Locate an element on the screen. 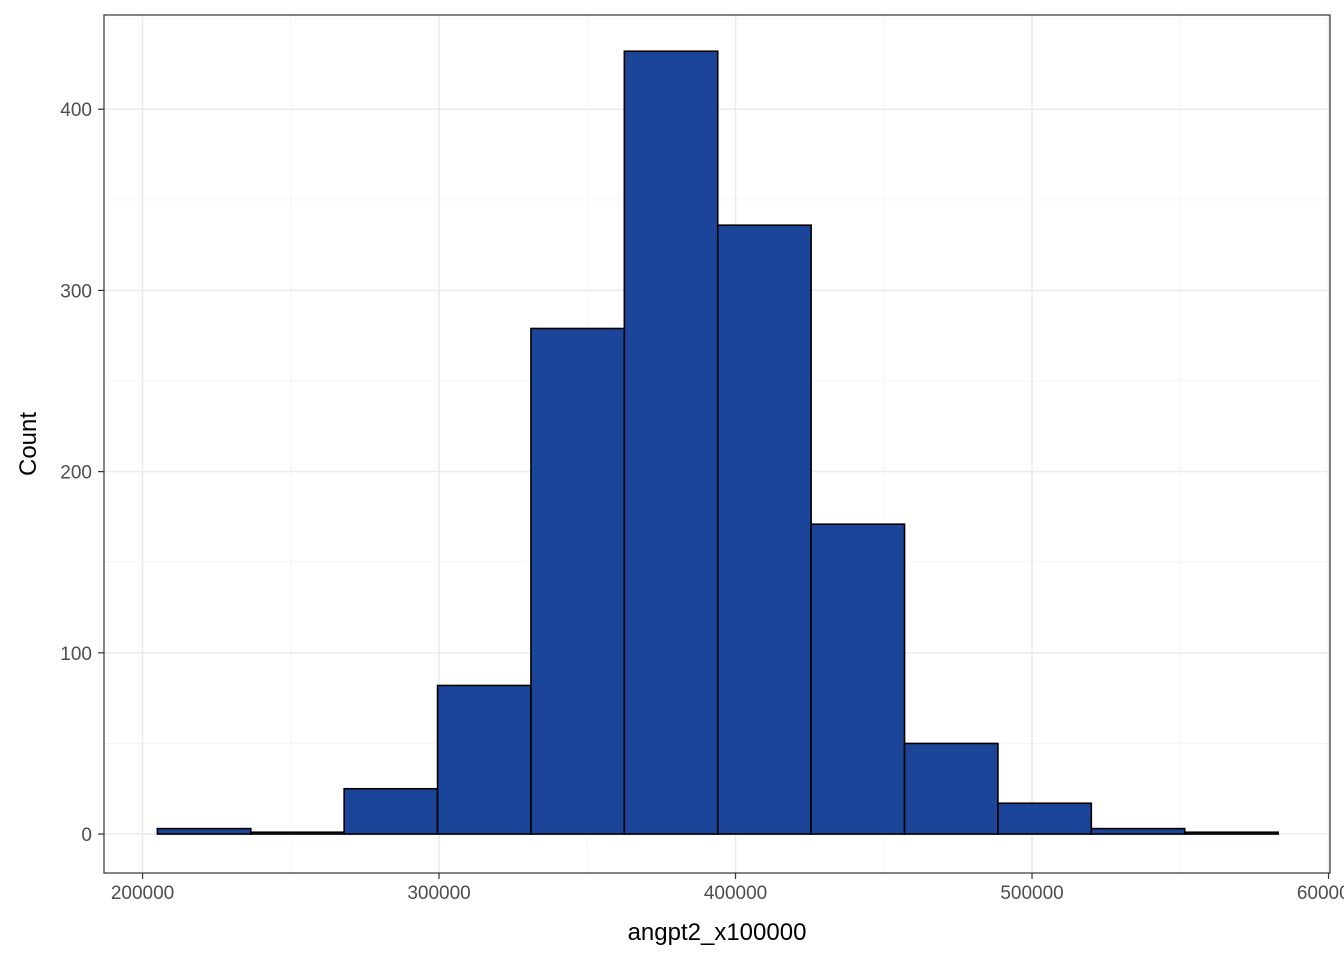 The height and width of the screenshot is (960, 1344). x-axis-title: angpt2_x100000 is located at coordinates (717, 932).